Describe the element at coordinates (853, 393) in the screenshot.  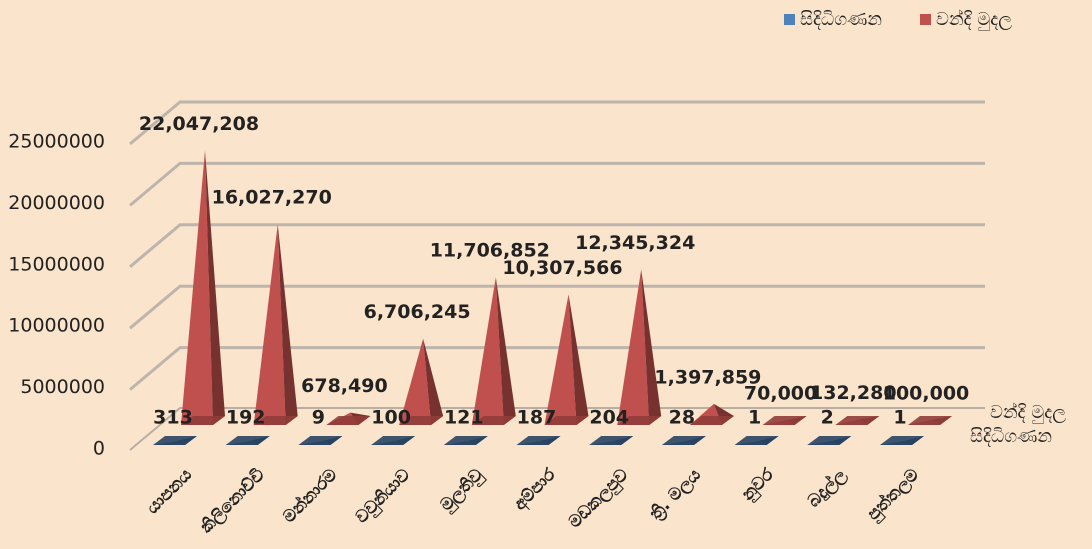
I see `value-label: 132,280` at that location.